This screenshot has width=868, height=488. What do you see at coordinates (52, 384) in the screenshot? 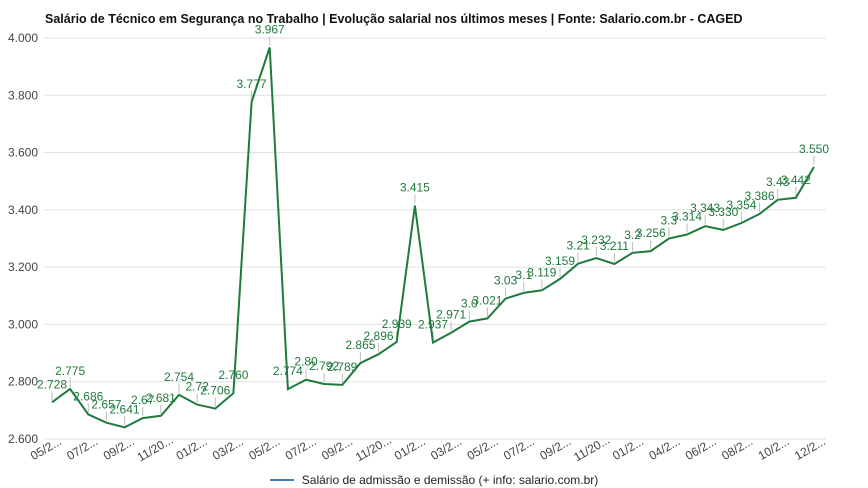
I see `data-label: 2.728` at bounding box center [52, 384].